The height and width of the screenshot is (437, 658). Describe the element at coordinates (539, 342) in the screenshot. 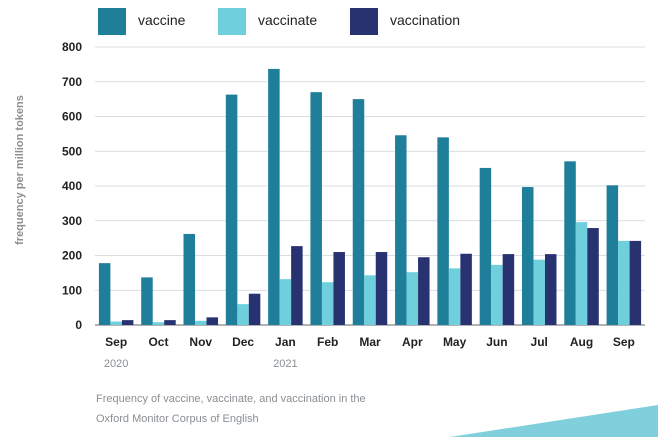

I see `x-tick-label: Jul` at that location.